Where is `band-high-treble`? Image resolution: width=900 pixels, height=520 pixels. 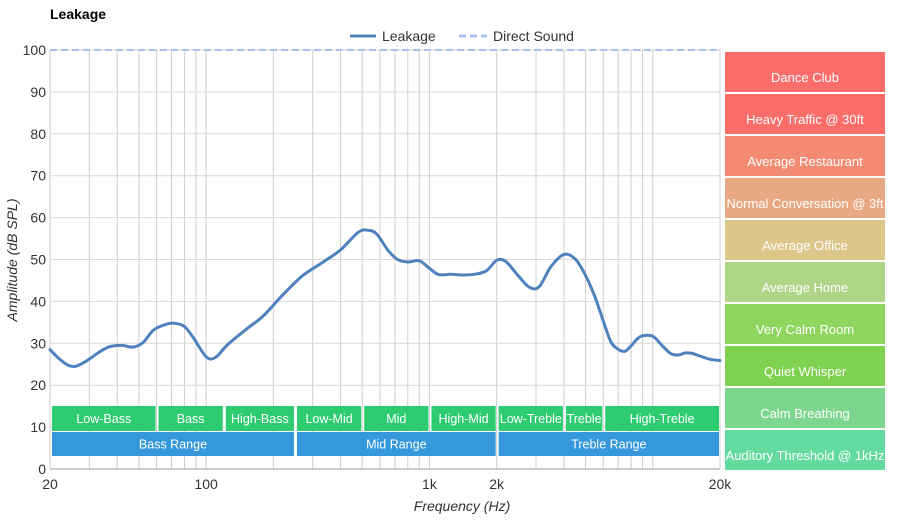
band-high-treble is located at coordinates (662, 418).